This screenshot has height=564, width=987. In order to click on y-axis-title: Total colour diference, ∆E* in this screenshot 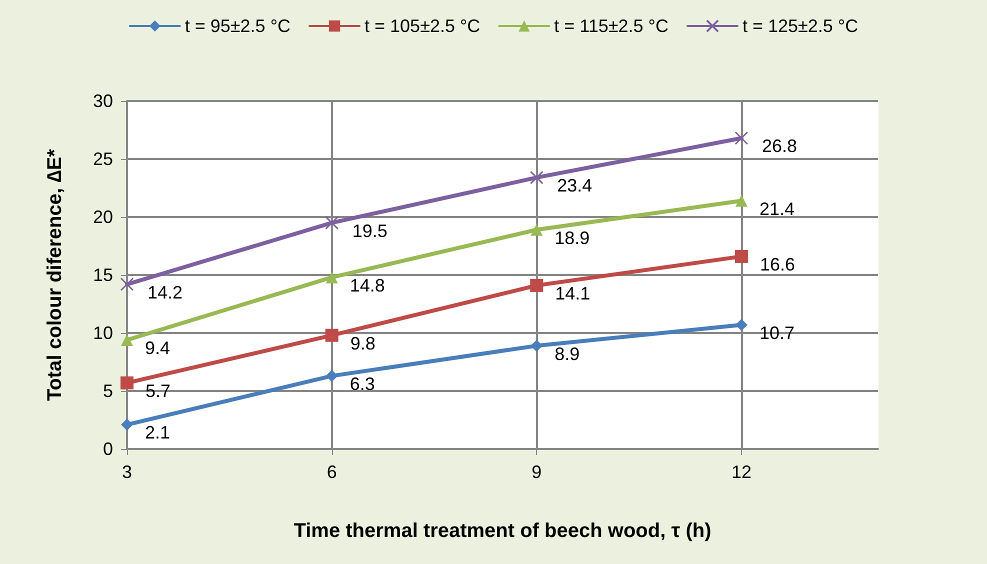, I will do `click(55, 274)`.